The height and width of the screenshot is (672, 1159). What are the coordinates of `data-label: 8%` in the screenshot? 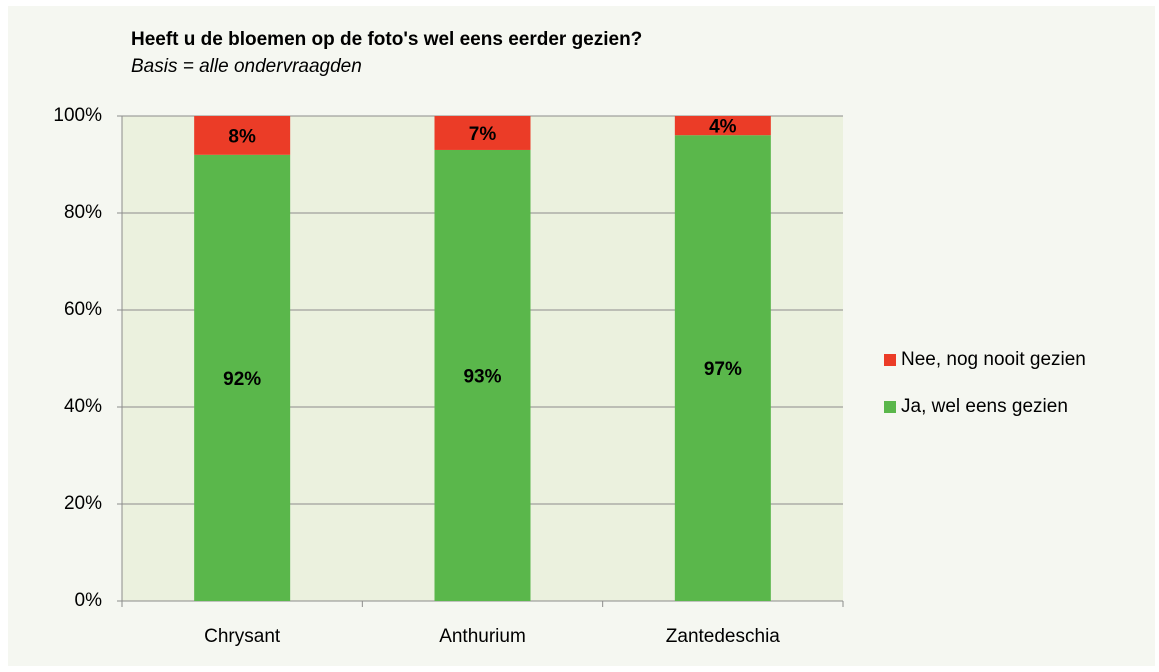 It's located at (242, 136).